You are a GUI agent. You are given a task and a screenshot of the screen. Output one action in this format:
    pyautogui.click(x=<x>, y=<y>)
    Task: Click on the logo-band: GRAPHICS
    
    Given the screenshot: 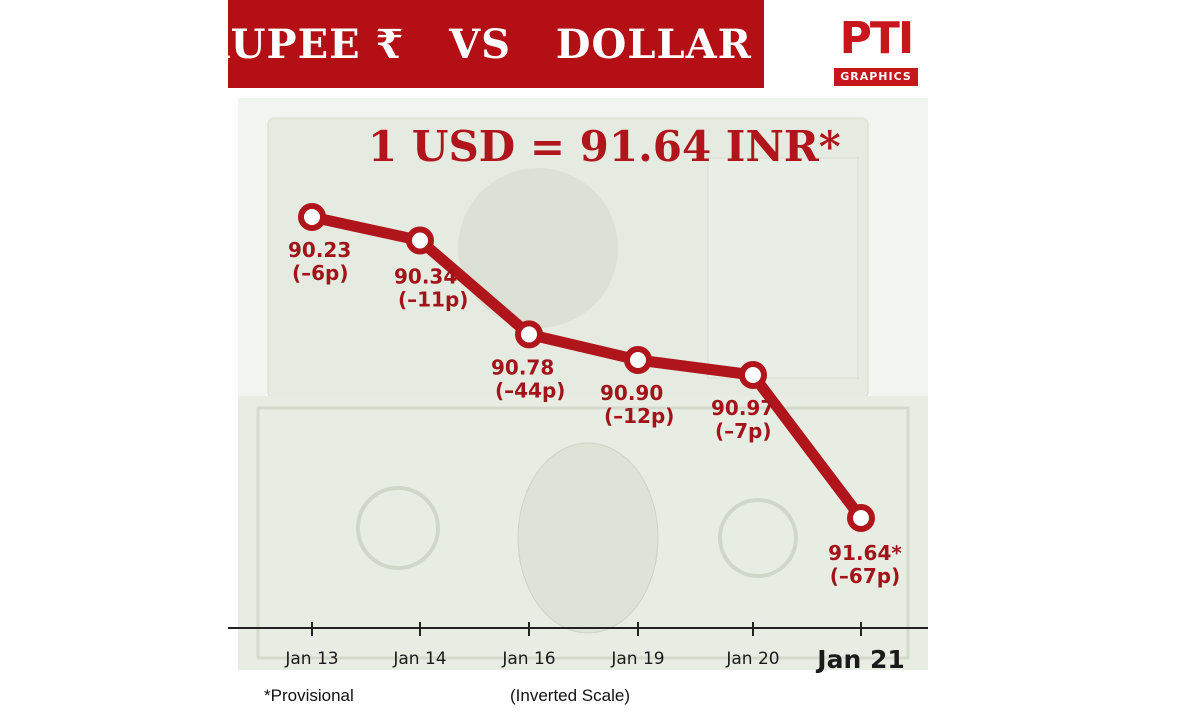 What is the action you would take?
    pyautogui.click(x=876, y=77)
    